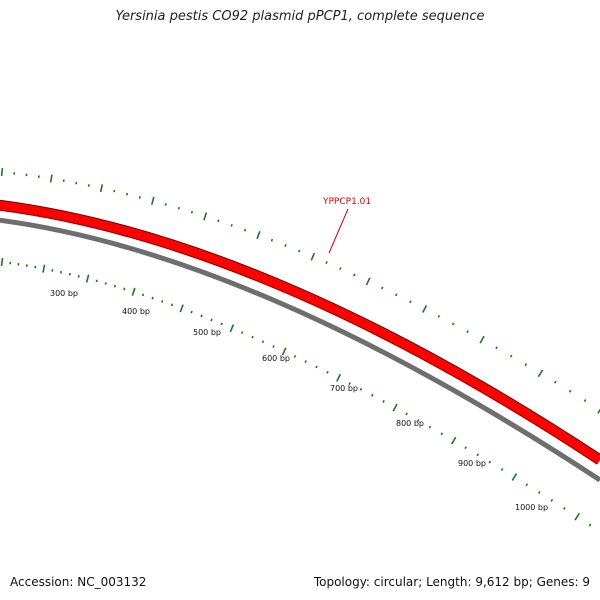 The height and width of the screenshot is (600, 600). What do you see at coordinates (344, 388) in the screenshot?
I see `ruler-label: 700 bp` at bounding box center [344, 388].